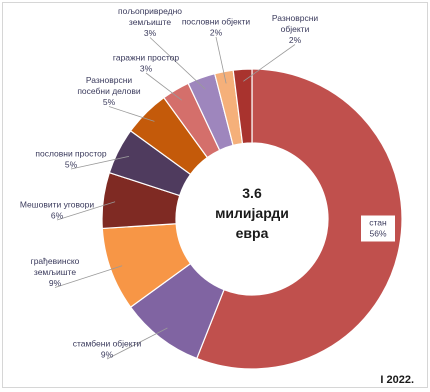 The height and width of the screenshot is (392, 430). I want to click on slice-label-8: пословни објекти 2%, so click(216, 27).